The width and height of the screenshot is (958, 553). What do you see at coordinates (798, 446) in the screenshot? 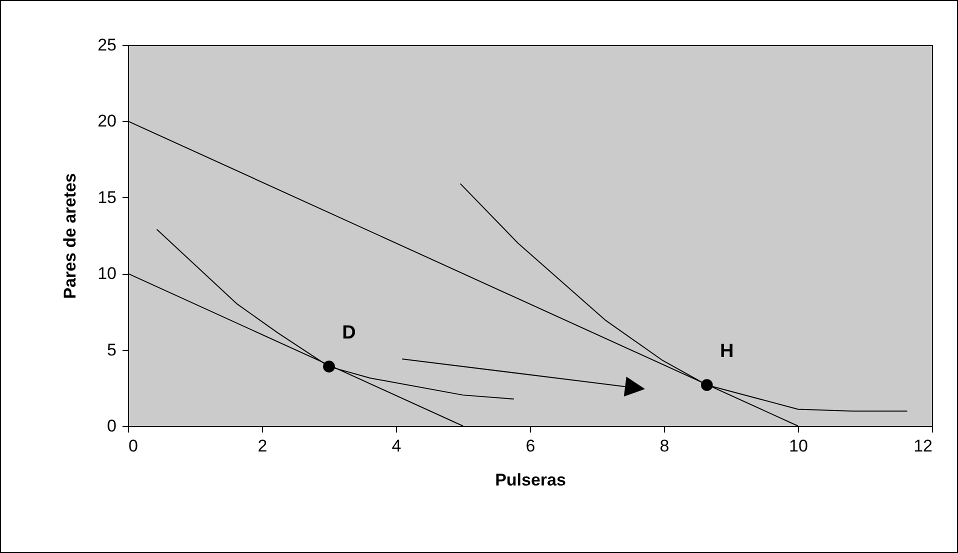
I see `x-tick-label: 10` at bounding box center [798, 446].